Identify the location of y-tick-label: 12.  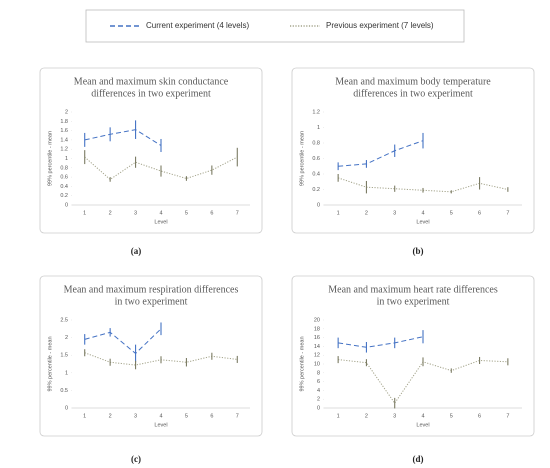
(317, 356).